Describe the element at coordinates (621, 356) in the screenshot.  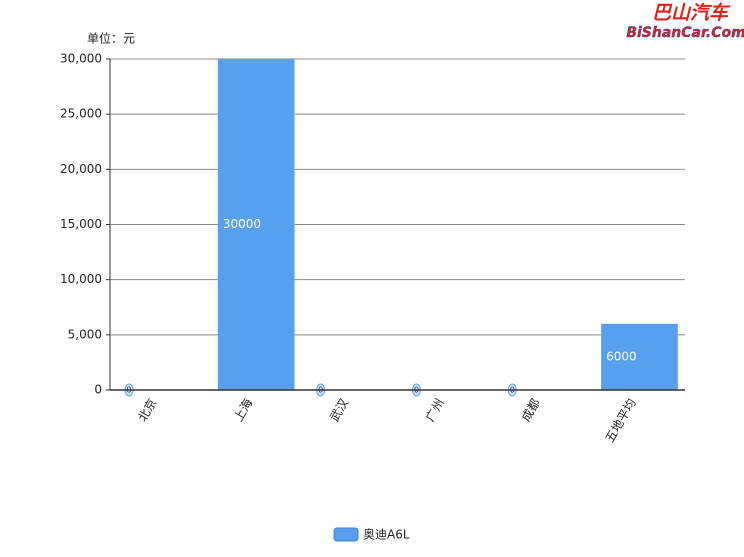
I see `value-label: 6000` at that location.